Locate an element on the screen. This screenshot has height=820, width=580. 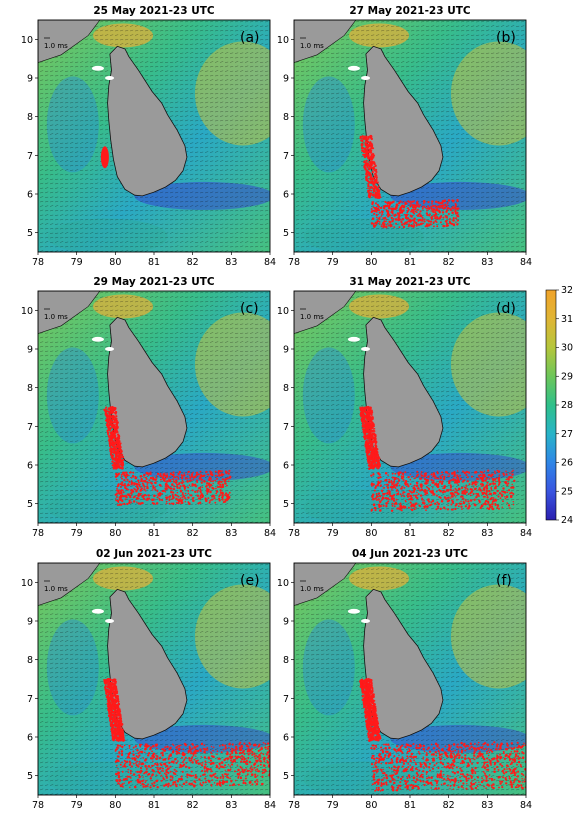
west-coast-cool is located at coordinates (72, 395).